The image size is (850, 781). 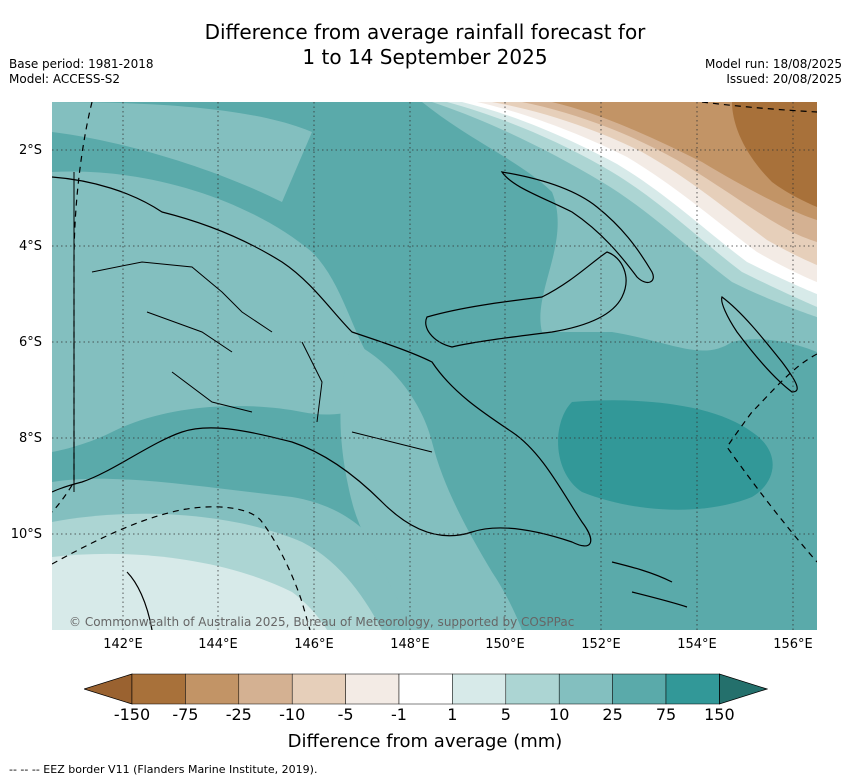 I want to click on title-line-2: 1 to 14 September 2025, so click(x=425, y=57).